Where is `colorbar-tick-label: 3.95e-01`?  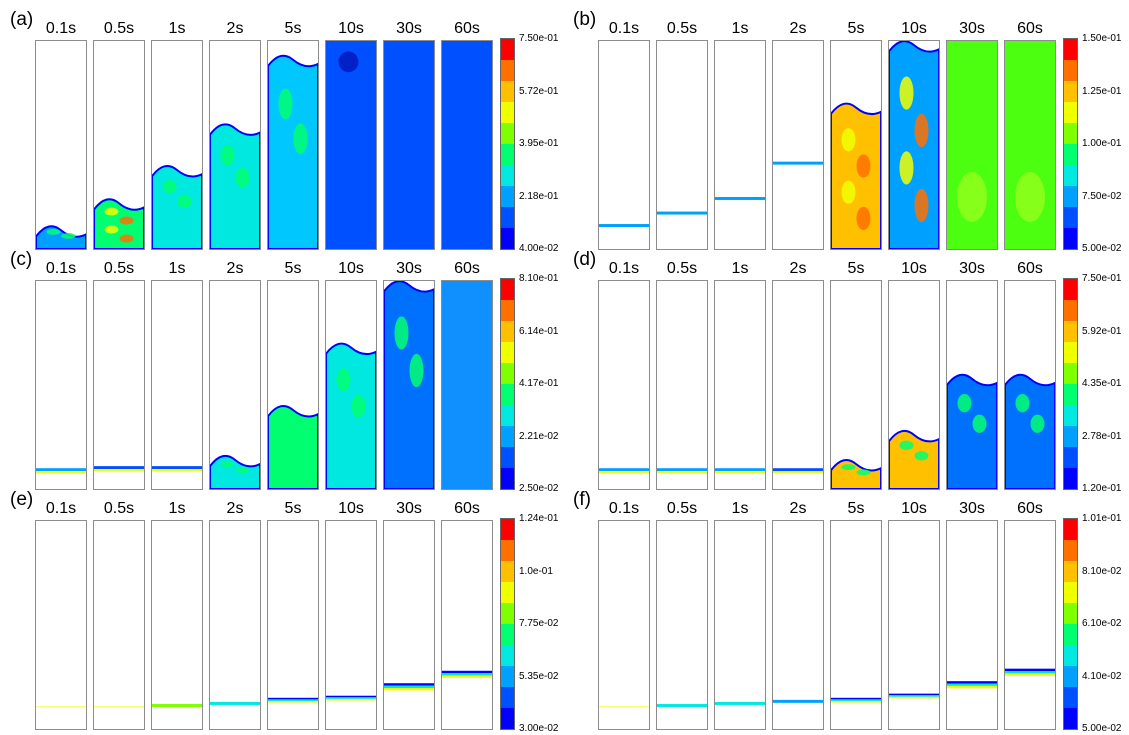 colorbar-tick-label: 3.95e-01 is located at coordinates (539, 143).